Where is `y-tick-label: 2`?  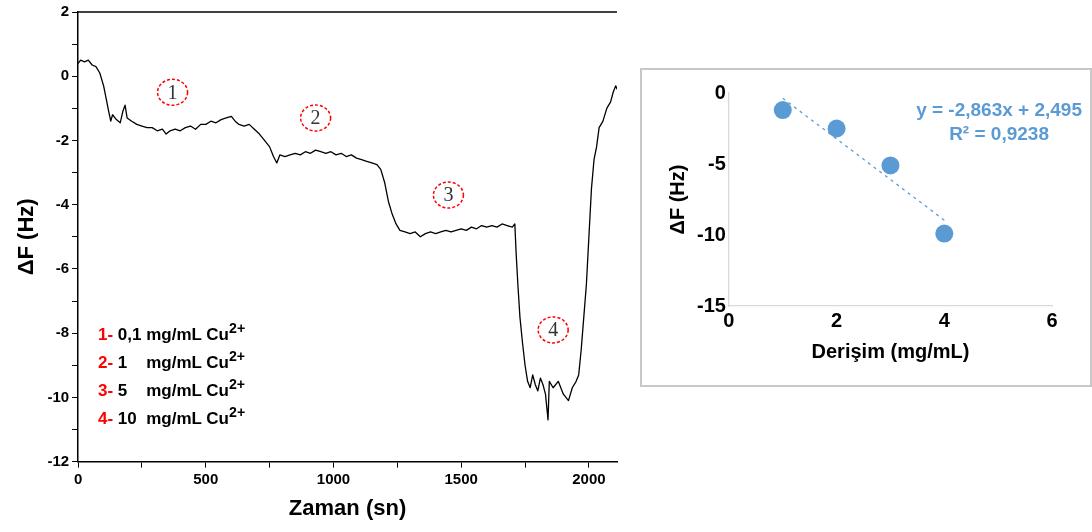 y-tick-label: 2 is located at coordinates (65, 11).